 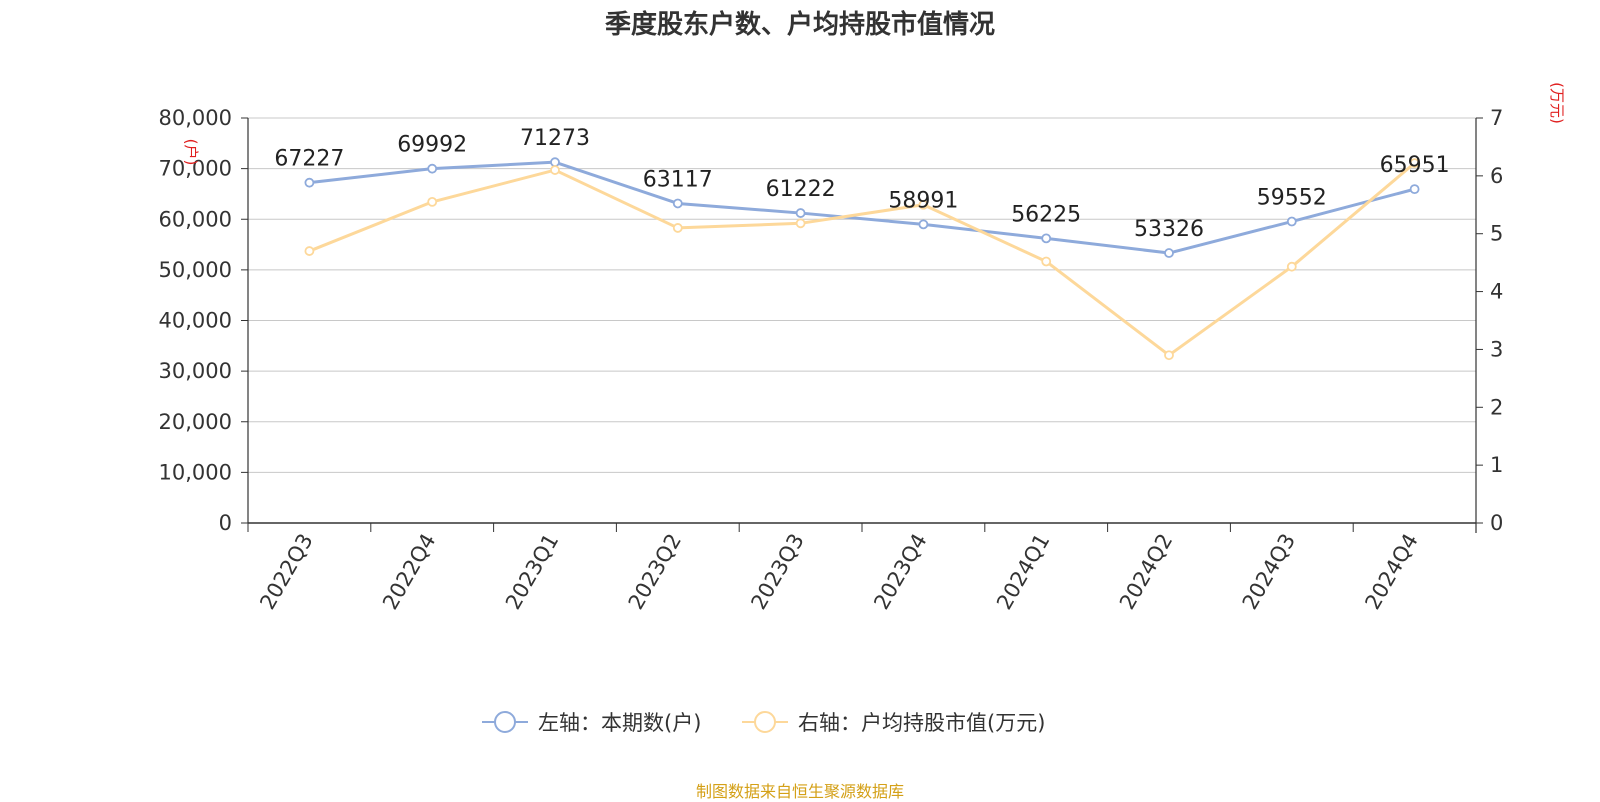 What do you see at coordinates (195, 169) in the screenshot?
I see `left-axis-tick-label: 70,000` at bounding box center [195, 169].